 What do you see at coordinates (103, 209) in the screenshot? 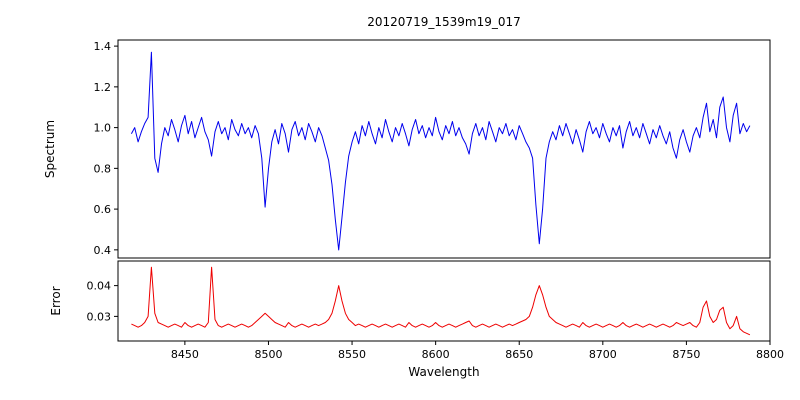
I see `spectrum-y-tick-label: 0.6` at bounding box center [103, 209].